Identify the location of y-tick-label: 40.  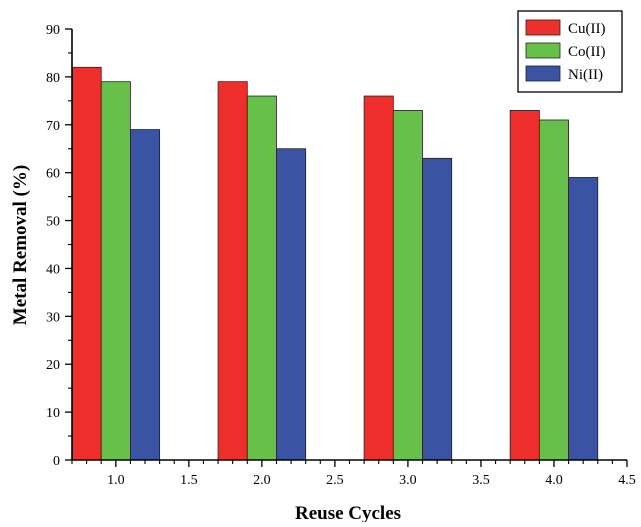
(53, 269).